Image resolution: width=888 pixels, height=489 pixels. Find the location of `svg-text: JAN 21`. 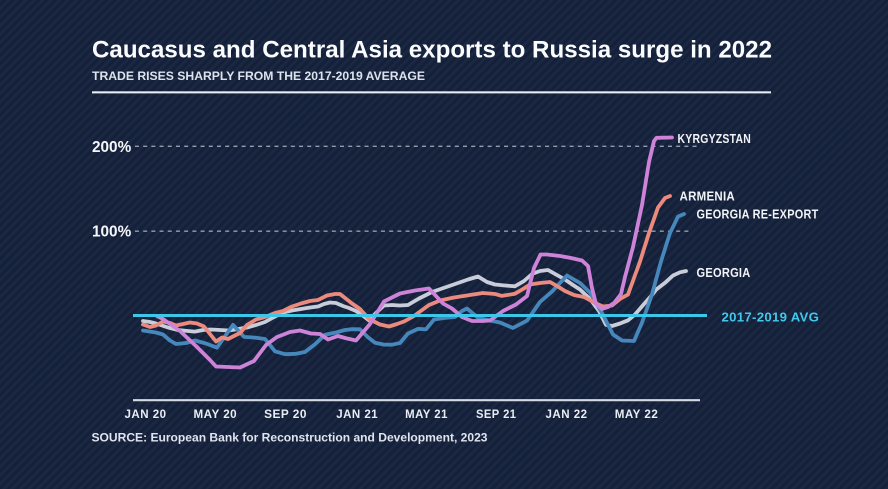

svg-text: JAN 21 is located at coordinates (357, 414).